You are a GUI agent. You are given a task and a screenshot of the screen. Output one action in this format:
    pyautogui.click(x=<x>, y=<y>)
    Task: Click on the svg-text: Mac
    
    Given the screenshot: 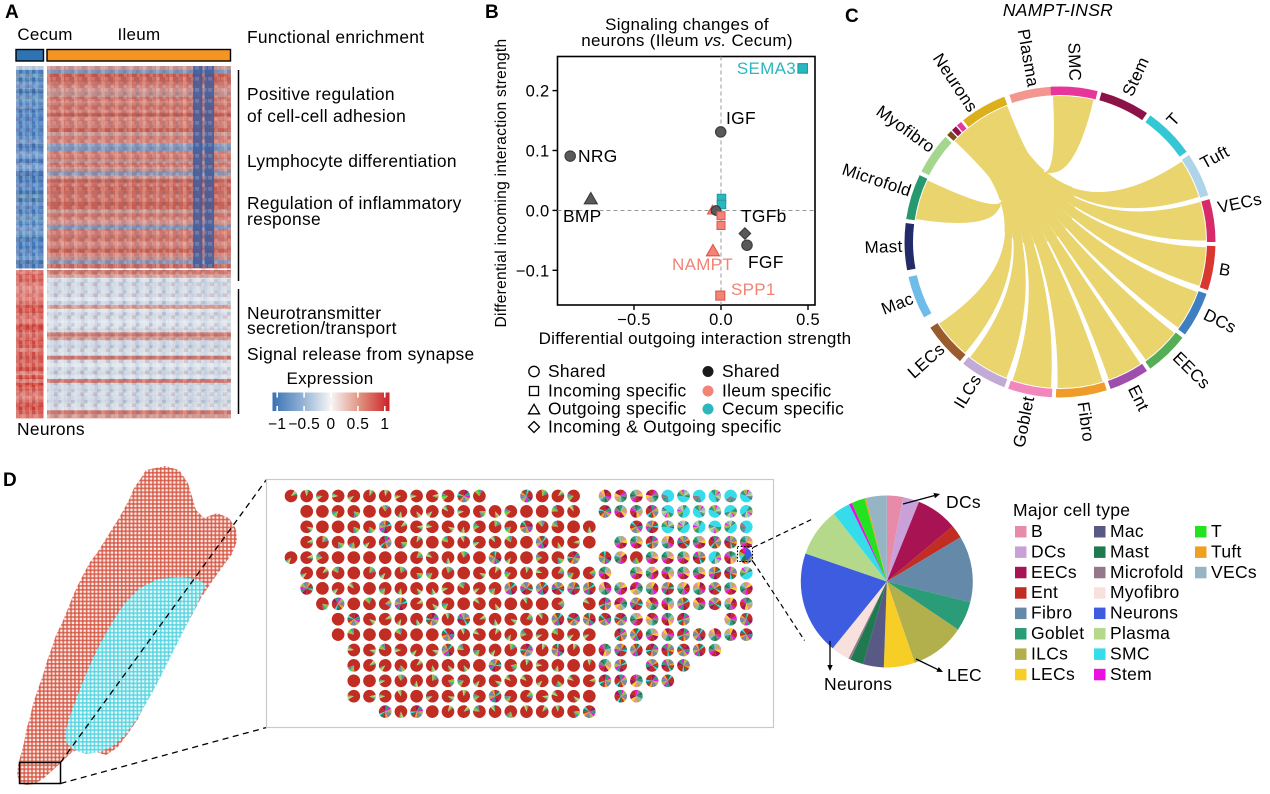 What is the action you would take?
    pyautogui.click(x=1127, y=531)
    